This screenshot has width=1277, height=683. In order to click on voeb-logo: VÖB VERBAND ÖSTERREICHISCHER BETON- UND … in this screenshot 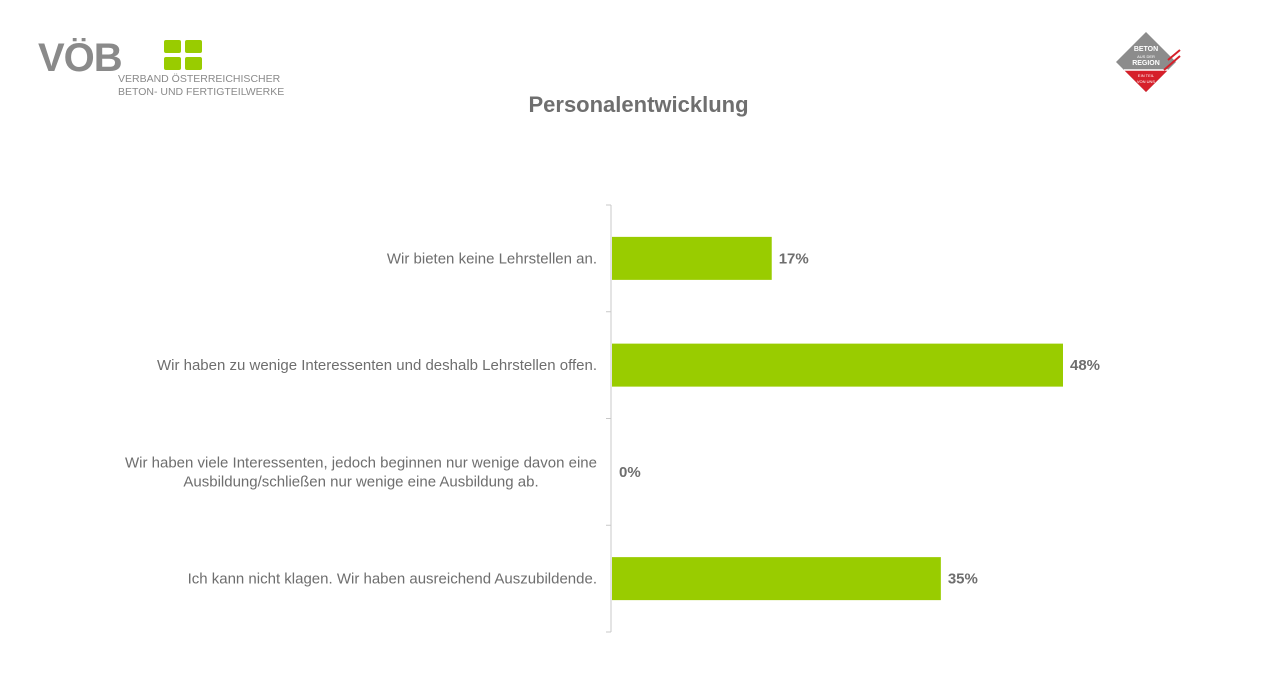, I will do `click(161, 68)`.